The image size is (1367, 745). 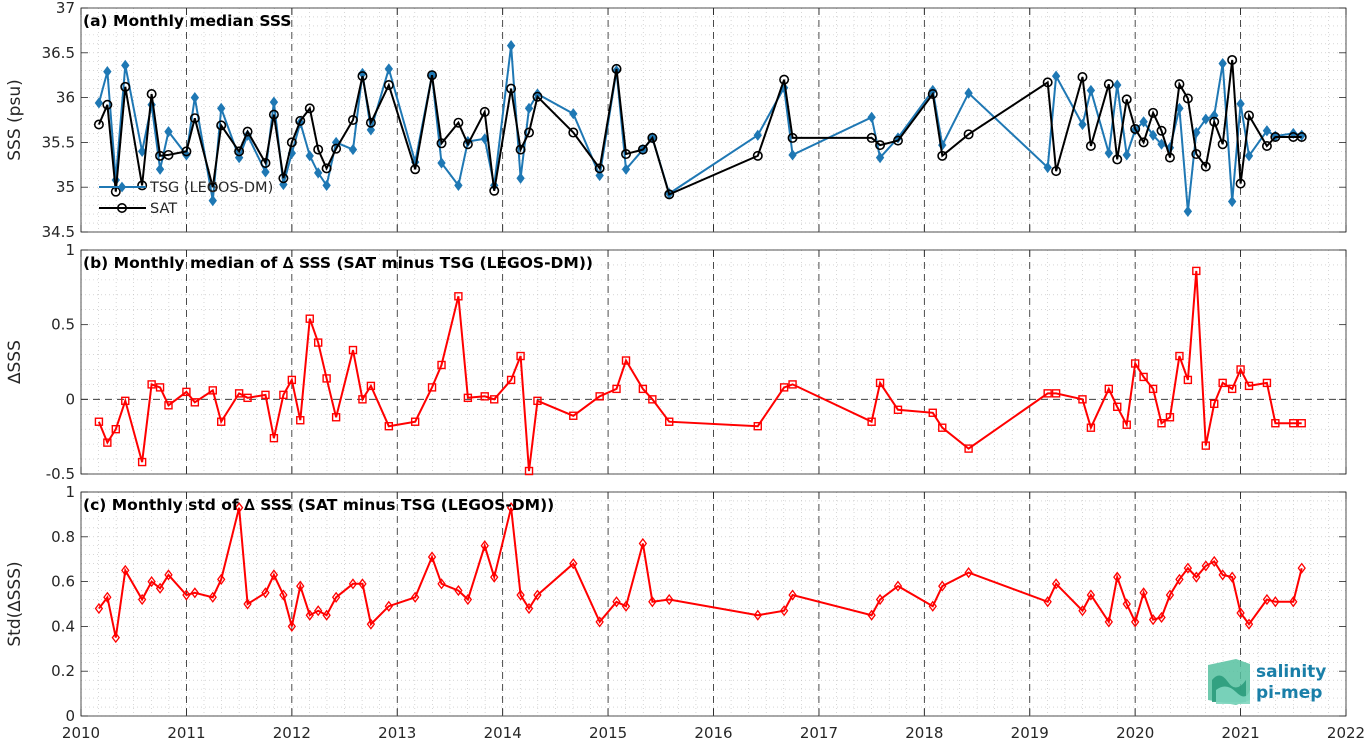 What do you see at coordinates (1240, 733) in the screenshot?
I see `x-tick-label: 2021` at bounding box center [1240, 733].